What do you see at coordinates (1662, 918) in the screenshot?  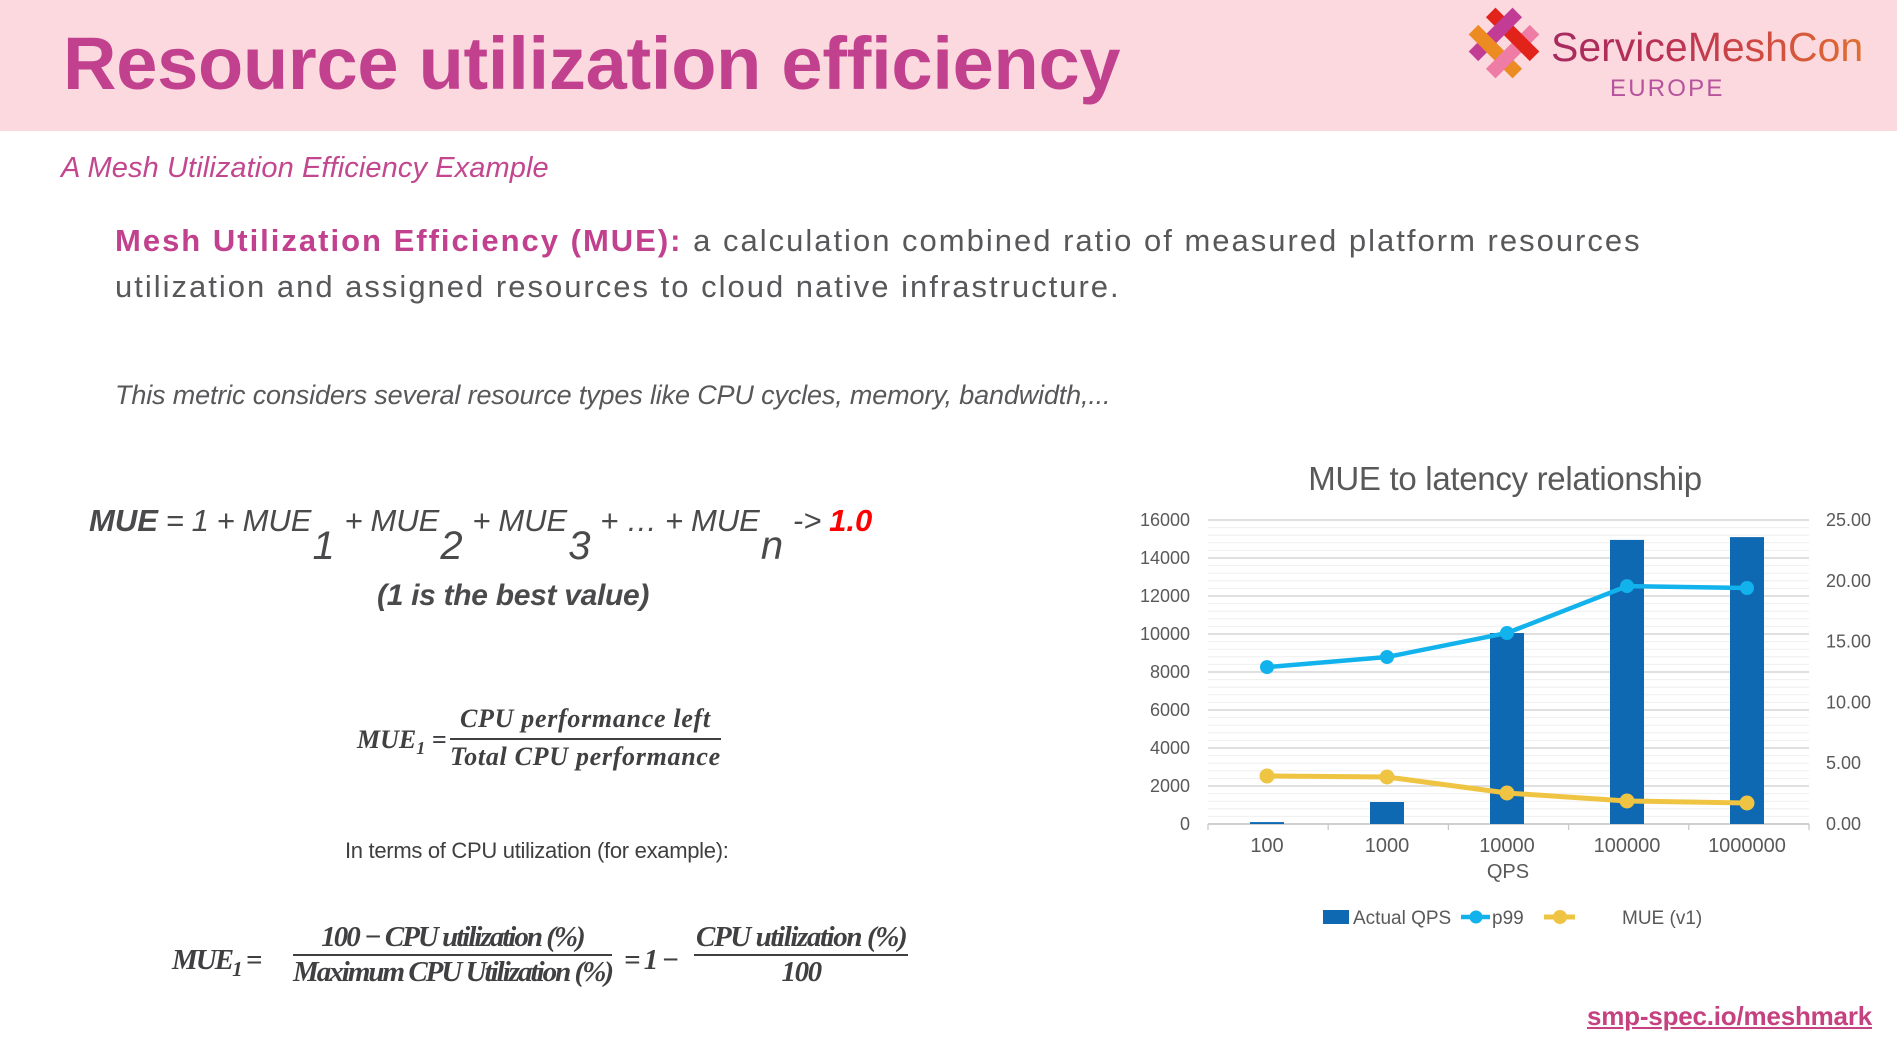 I see `svg-text: MUE (v1)` at bounding box center [1662, 918].